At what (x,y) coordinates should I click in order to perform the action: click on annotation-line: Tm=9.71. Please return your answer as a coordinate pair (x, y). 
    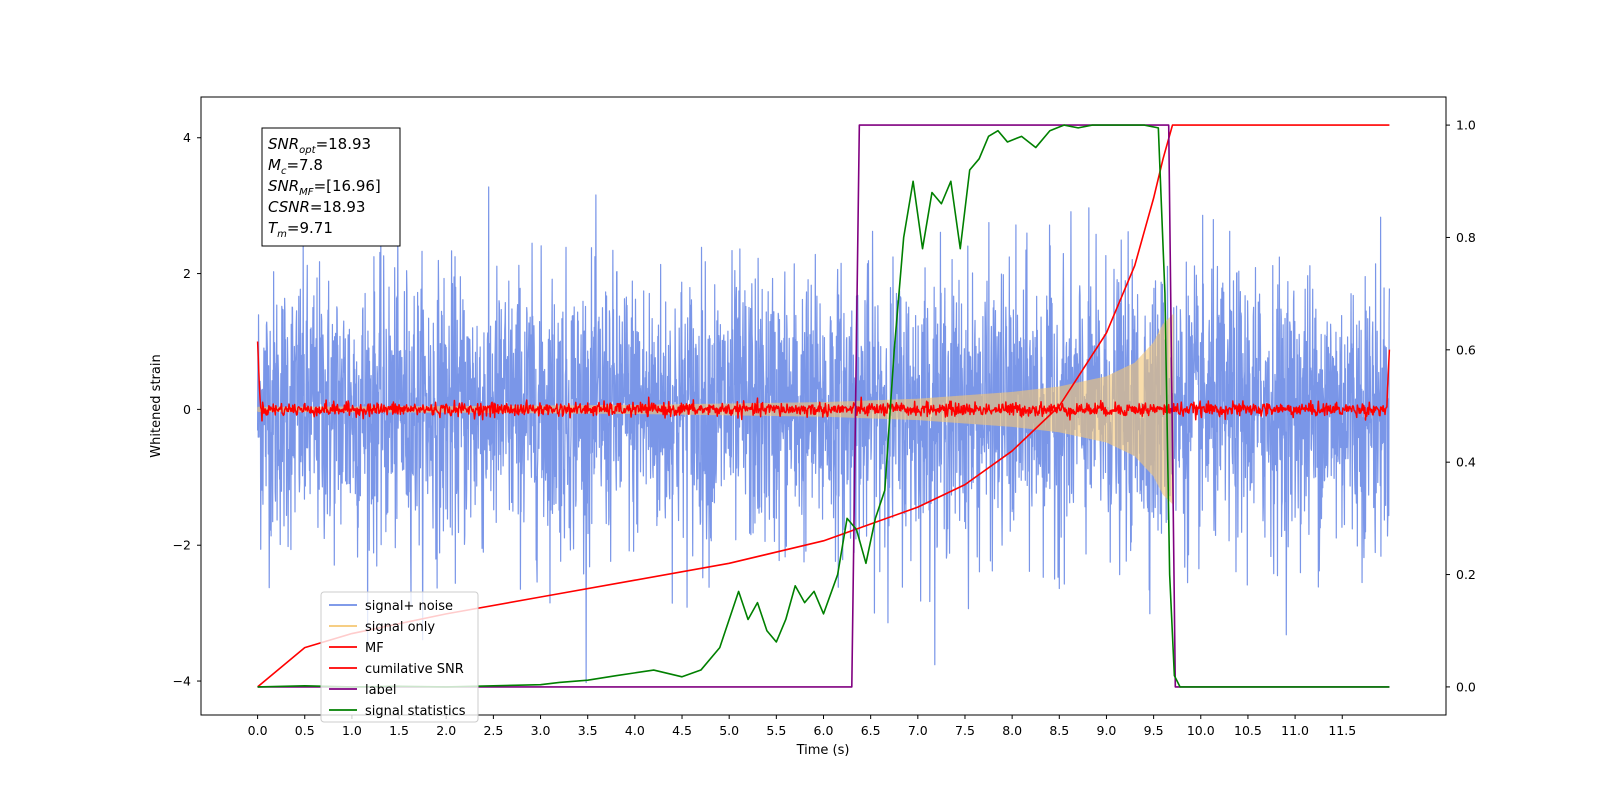
    Looking at the image, I should click on (300, 229).